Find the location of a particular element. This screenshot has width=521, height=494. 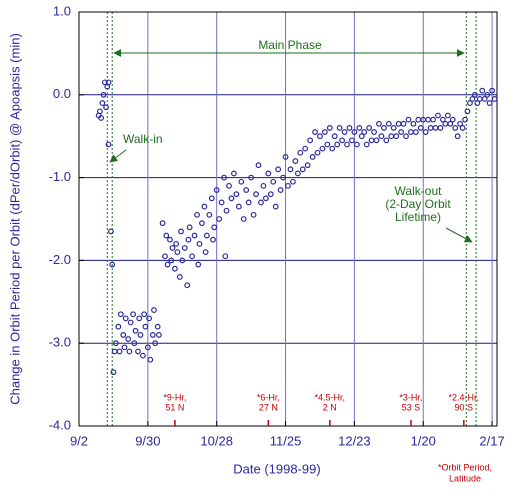

annotation: (2-Day Orbit is located at coordinates (418, 204).